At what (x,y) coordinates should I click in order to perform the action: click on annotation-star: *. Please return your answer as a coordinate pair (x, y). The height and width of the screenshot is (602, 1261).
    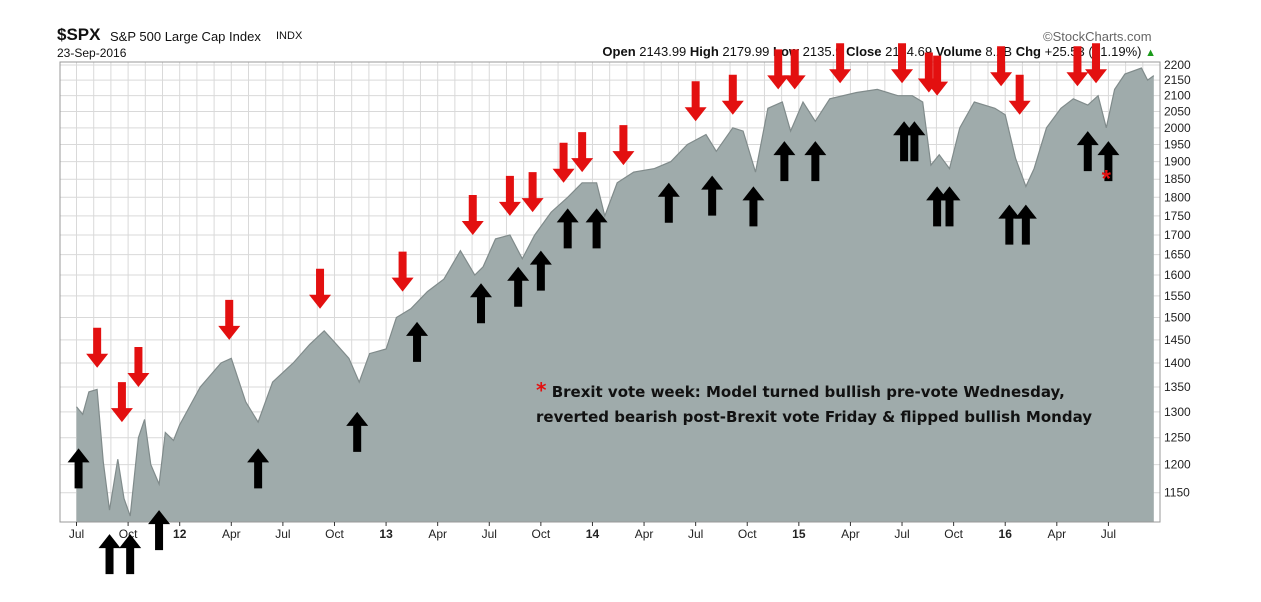
    Looking at the image, I should click on (541, 390).